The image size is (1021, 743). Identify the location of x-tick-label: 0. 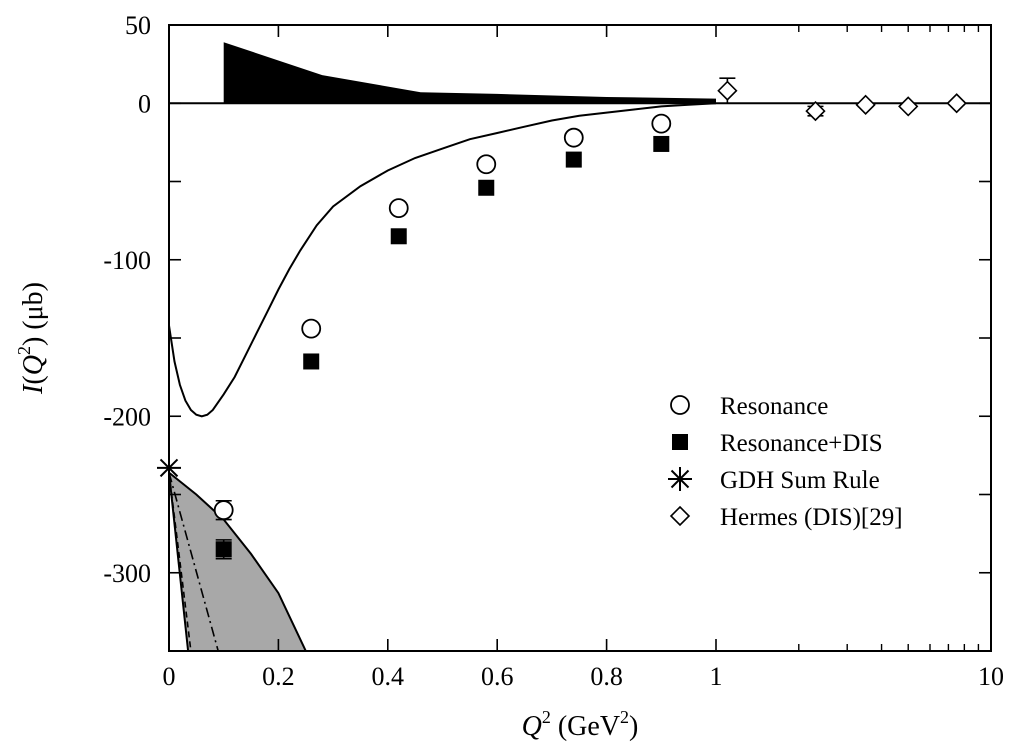
(169, 676).